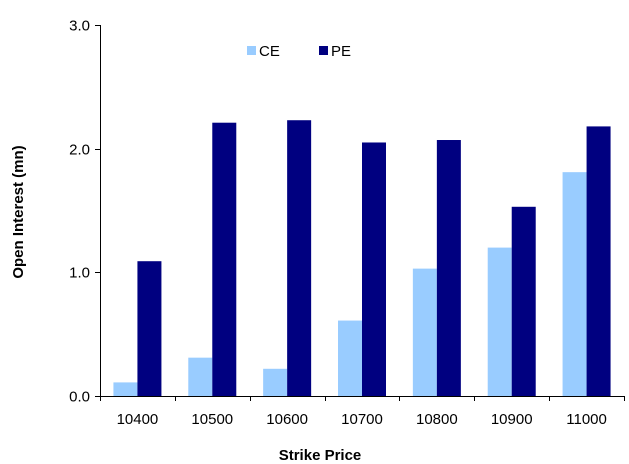  I want to click on x-tick-label: 10600, so click(287, 419).